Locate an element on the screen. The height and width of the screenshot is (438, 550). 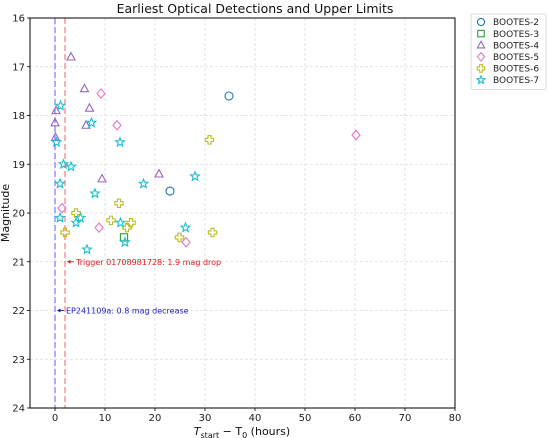
x-axis-label-mid: − T is located at coordinates (230, 431).